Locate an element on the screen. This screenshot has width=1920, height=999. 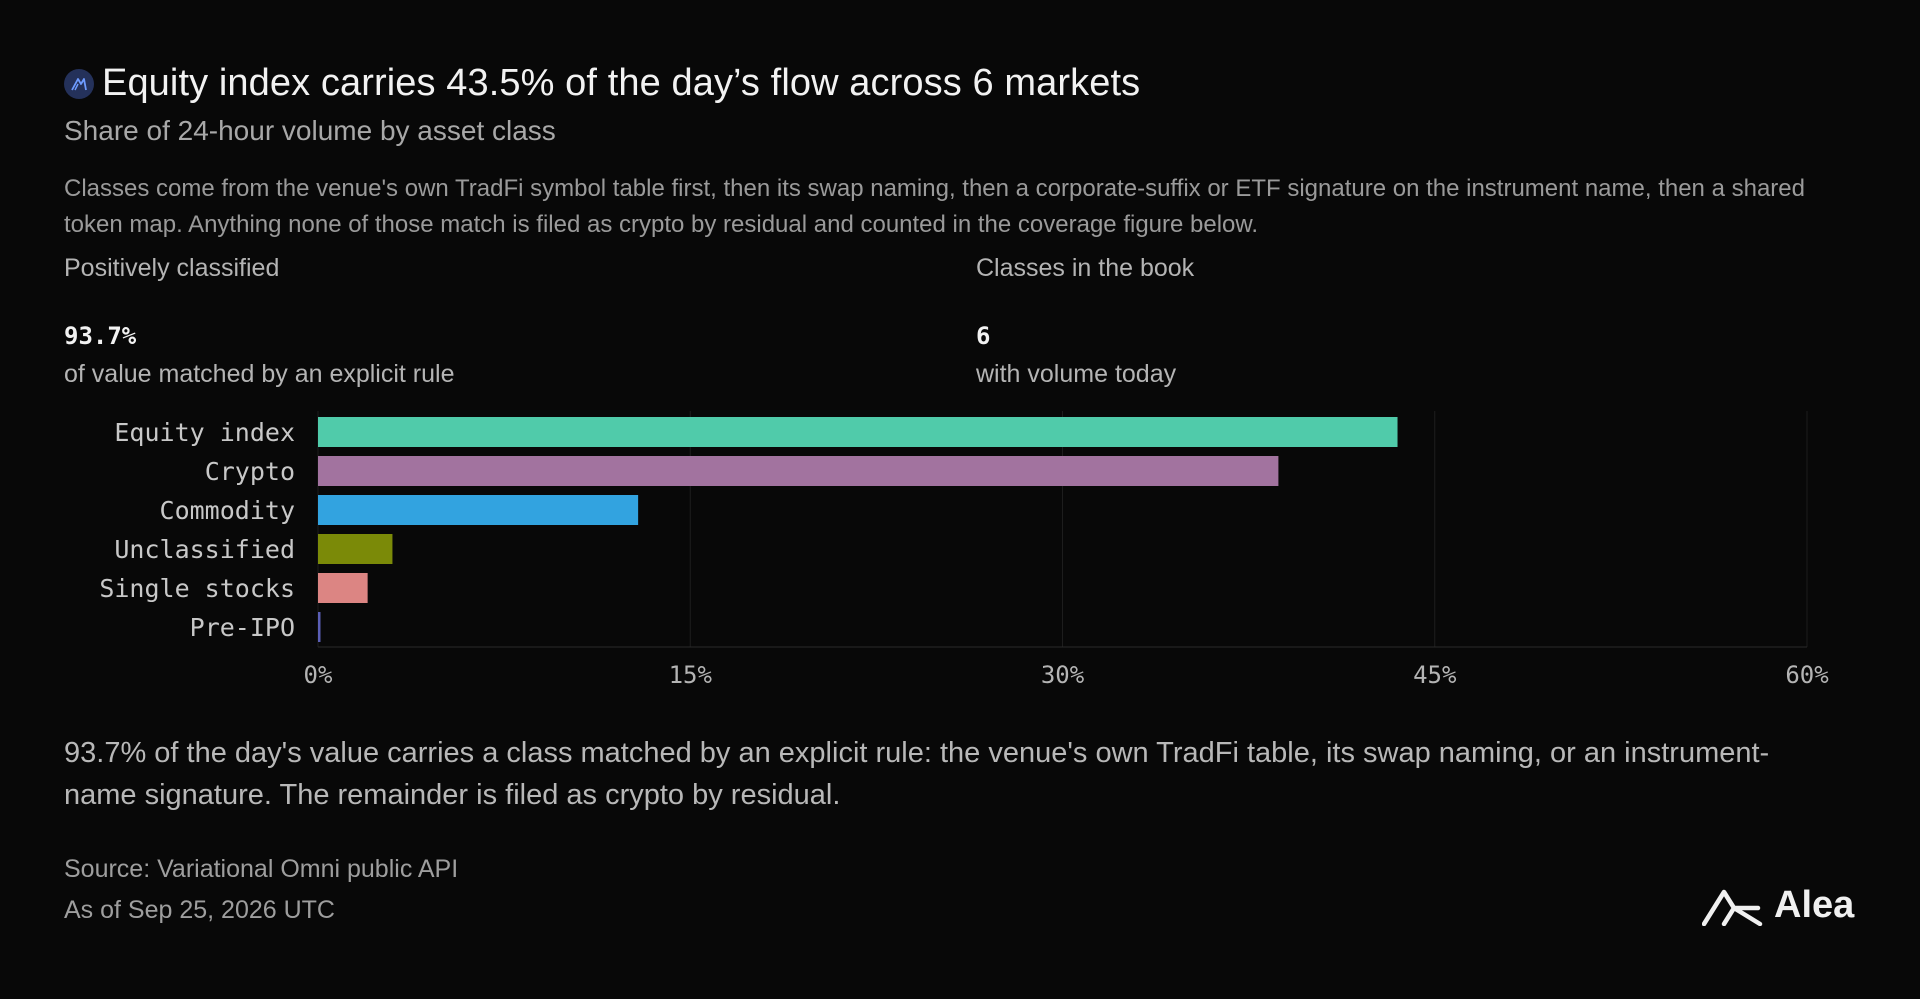
page-subtitle: Share of 24-hour volume by asset class is located at coordinates (310, 130).